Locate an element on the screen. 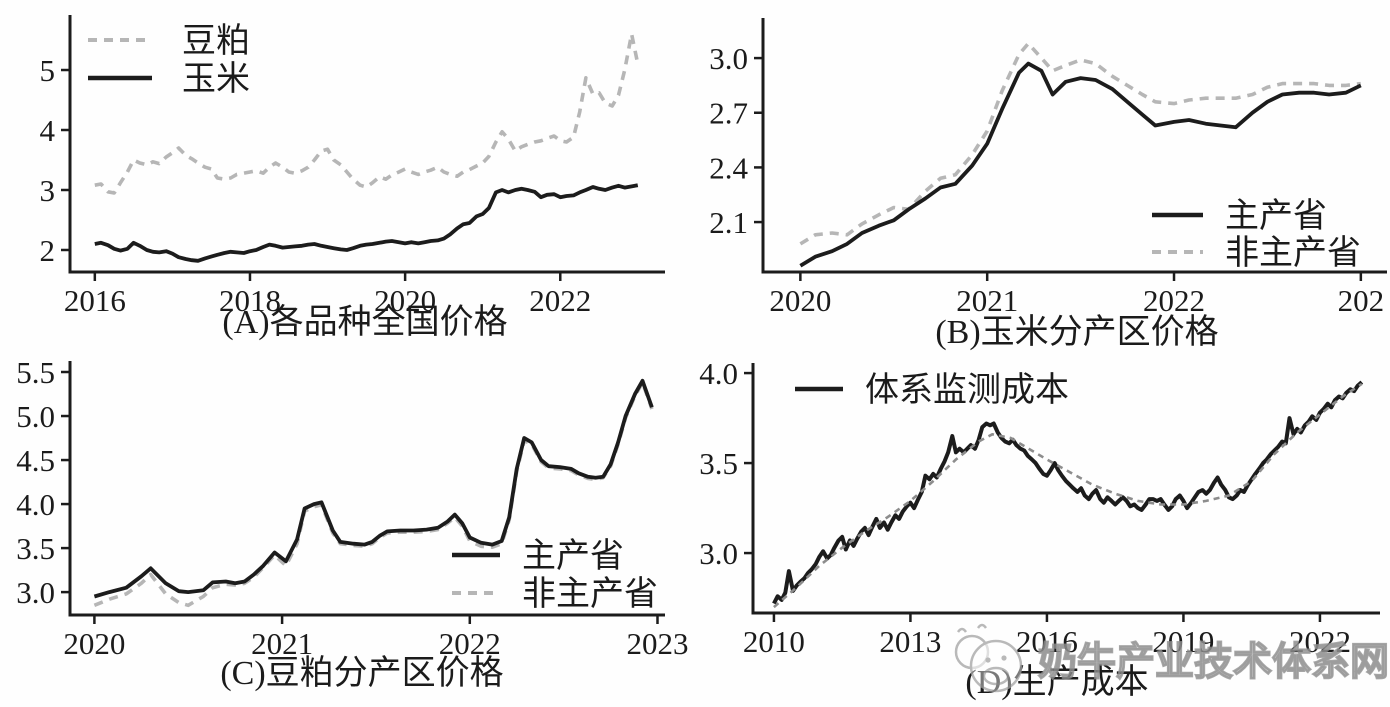  series-豆粕 is located at coordinates (367, 113).